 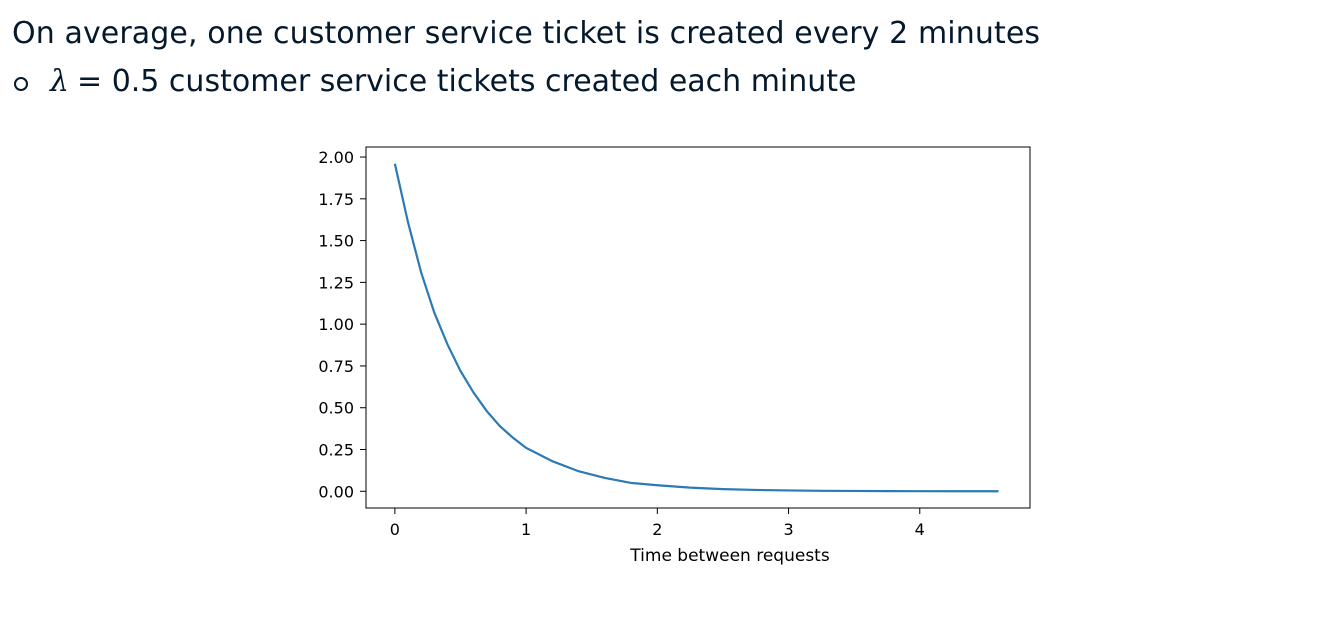 What do you see at coordinates (60, 81) in the screenshot?
I see `lambda-symbol: λ` at bounding box center [60, 81].